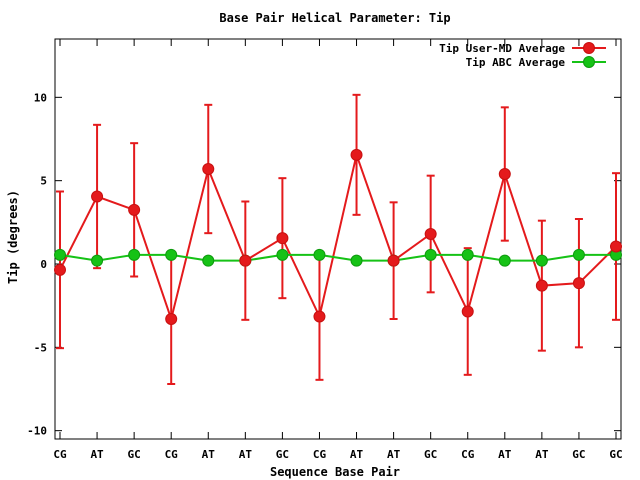  I want to click on legend-label-user-md: Tip User-MD Average, so click(502, 48).